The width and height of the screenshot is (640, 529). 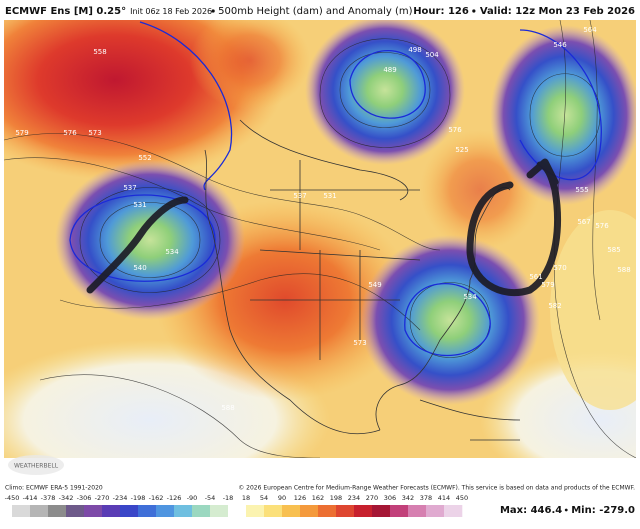 What do you see at coordinates (372, 498) in the screenshot?
I see `colorbar-tick-label: 270` at bounding box center [372, 498].